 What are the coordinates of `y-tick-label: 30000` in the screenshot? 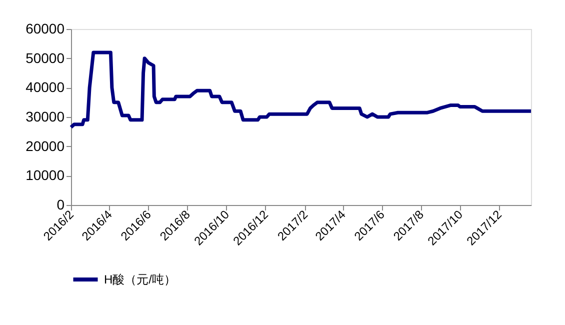 It's located at (45, 116).